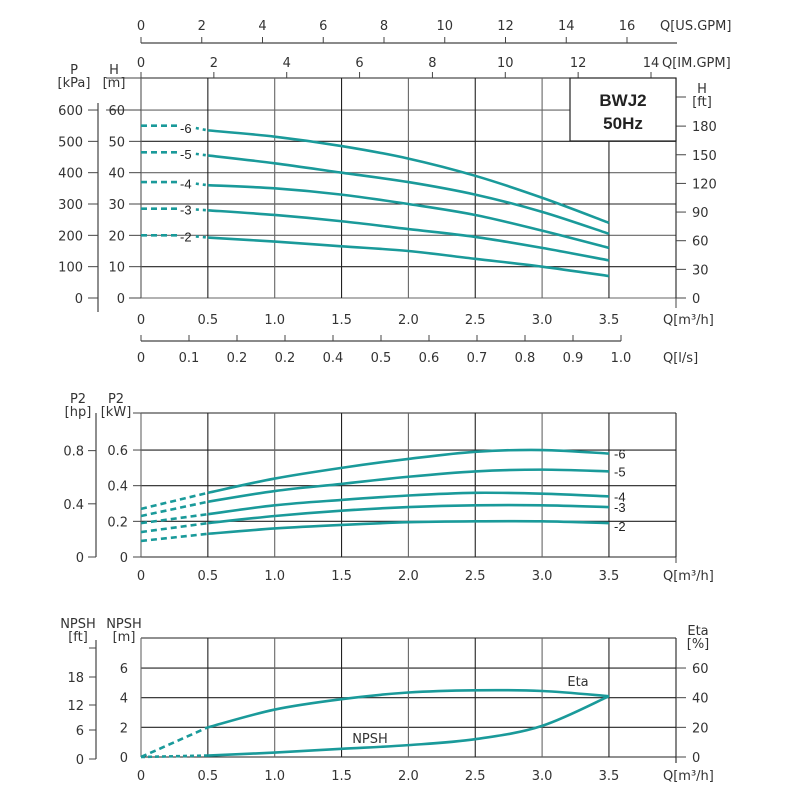  Describe the element at coordinates (700, 728) in the screenshot. I see `eta-tick-label: 20` at that location.